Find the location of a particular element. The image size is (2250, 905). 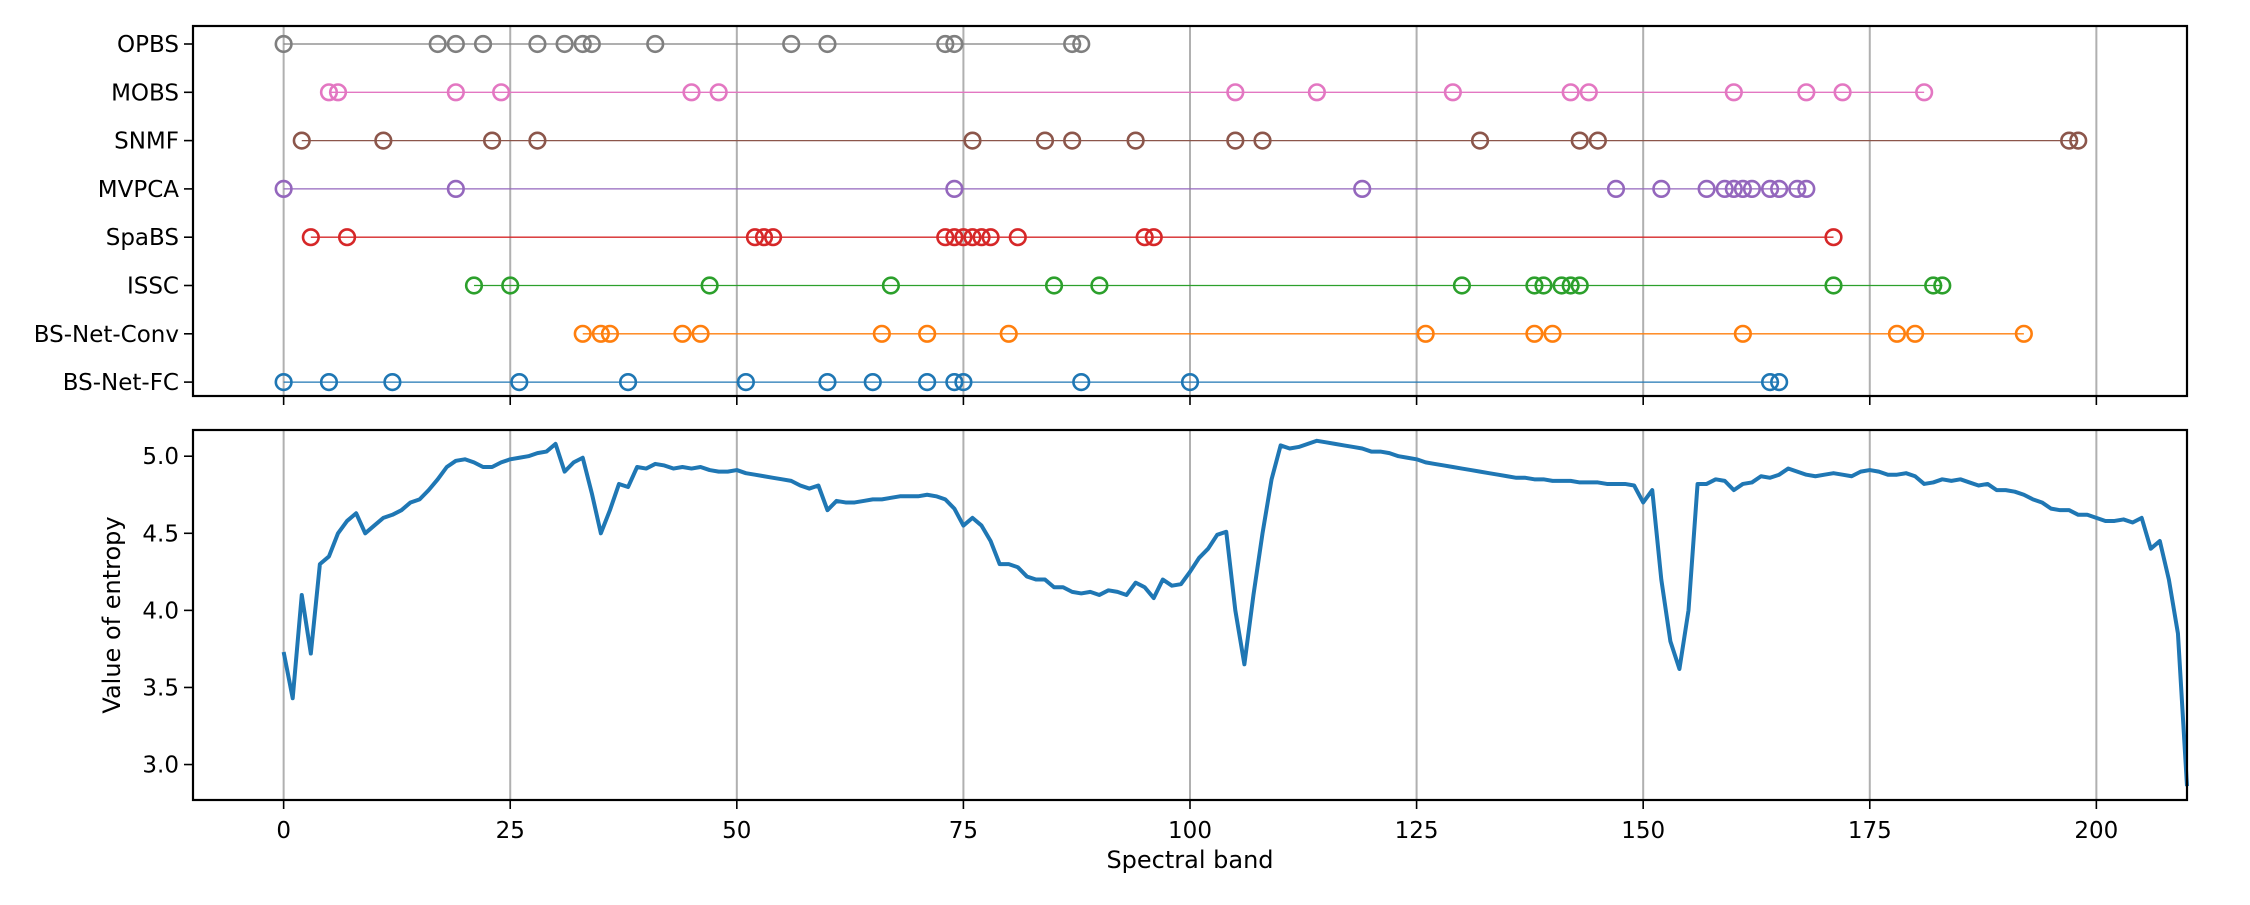

x-tick-label: 50 is located at coordinates (736, 831).